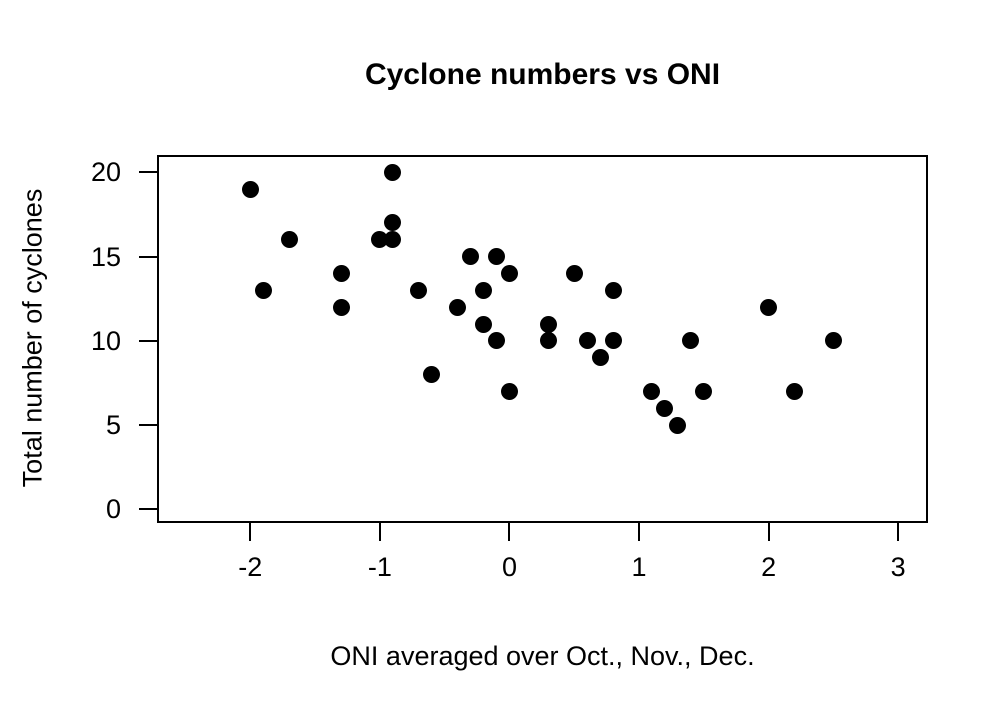  Describe the element at coordinates (639, 567) in the screenshot. I see `x-axis-tick-label: 1` at that location.